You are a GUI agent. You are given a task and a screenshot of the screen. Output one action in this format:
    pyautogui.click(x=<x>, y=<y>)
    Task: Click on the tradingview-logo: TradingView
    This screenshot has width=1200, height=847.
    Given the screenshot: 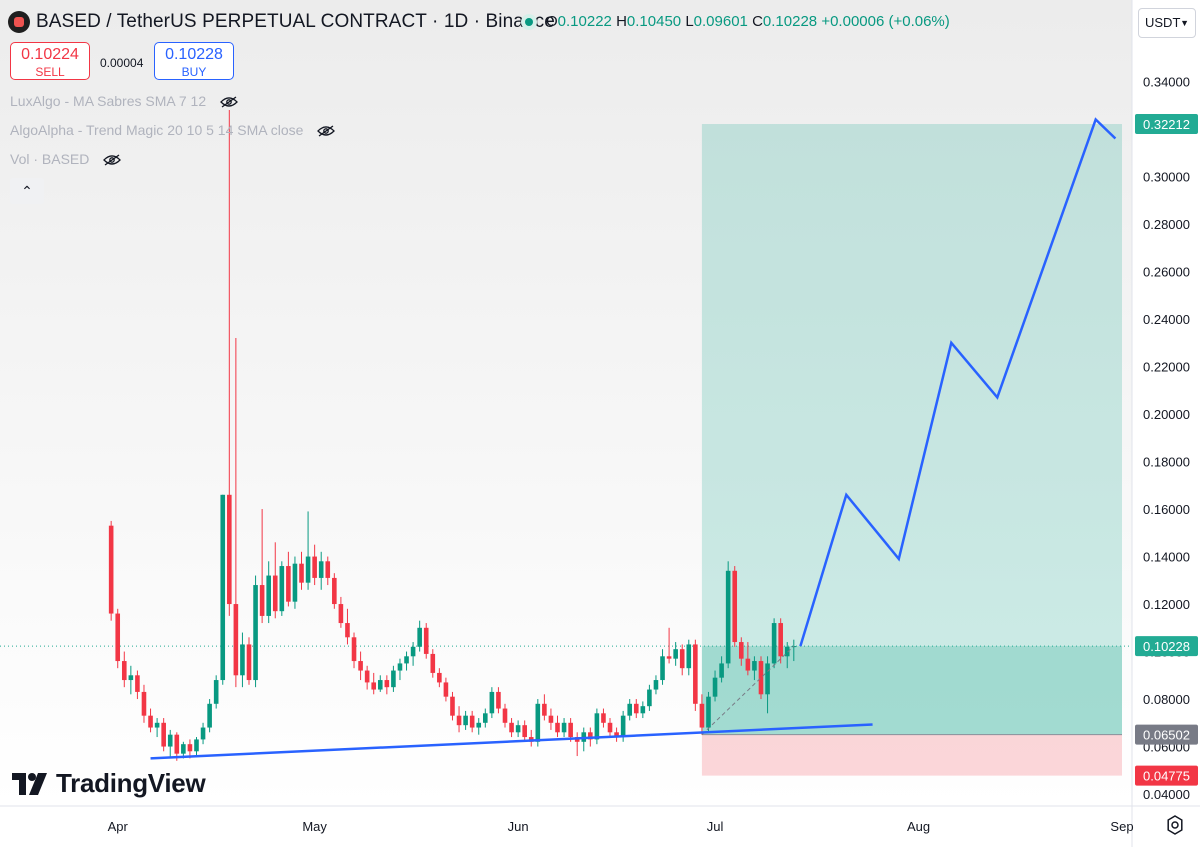 What is the action you would take?
    pyautogui.click(x=109, y=783)
    